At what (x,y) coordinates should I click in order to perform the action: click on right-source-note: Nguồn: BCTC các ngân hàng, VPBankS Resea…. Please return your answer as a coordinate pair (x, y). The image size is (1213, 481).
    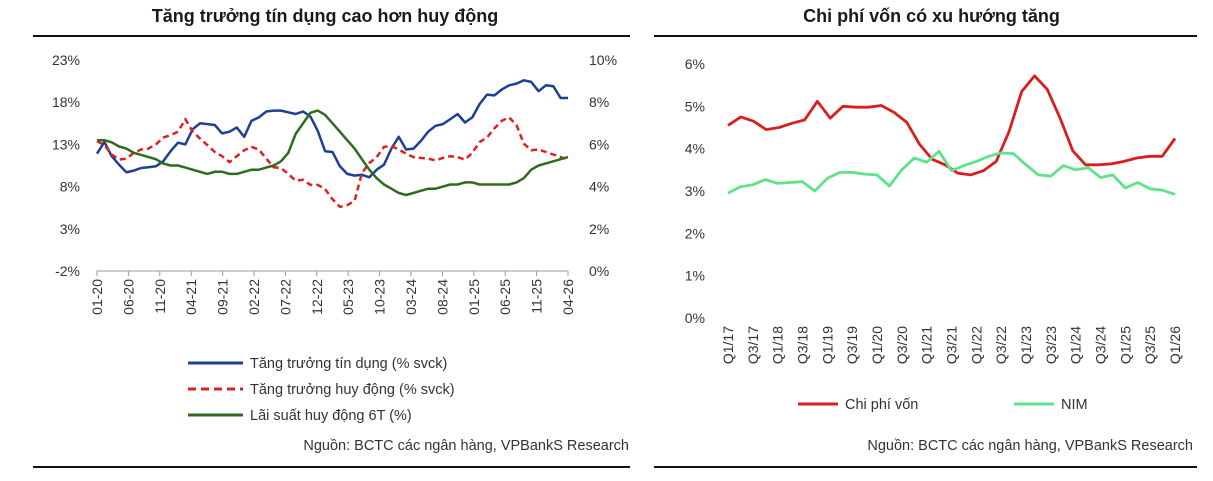
    Looking at the image, I should click on (1030, 446).